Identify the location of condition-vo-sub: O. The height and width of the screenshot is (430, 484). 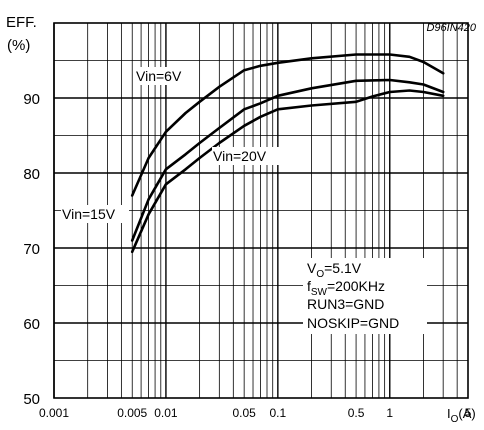
(320, 274).